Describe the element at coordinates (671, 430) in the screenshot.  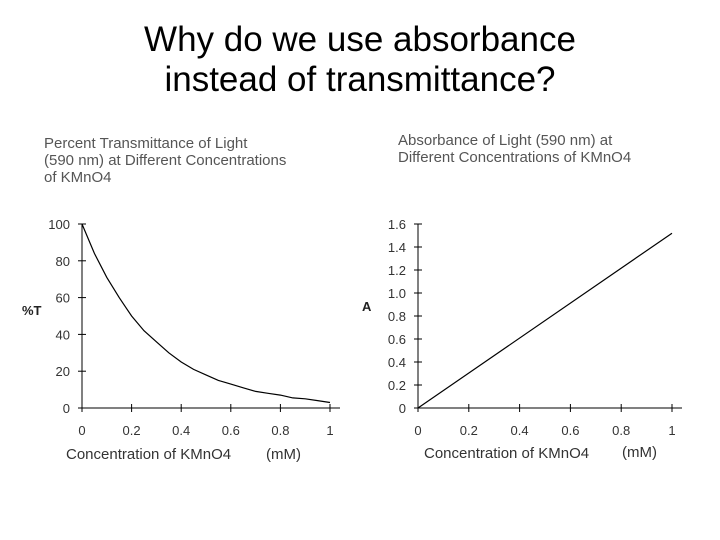
I see `absorbance-x-tick-label: 1` at that location.